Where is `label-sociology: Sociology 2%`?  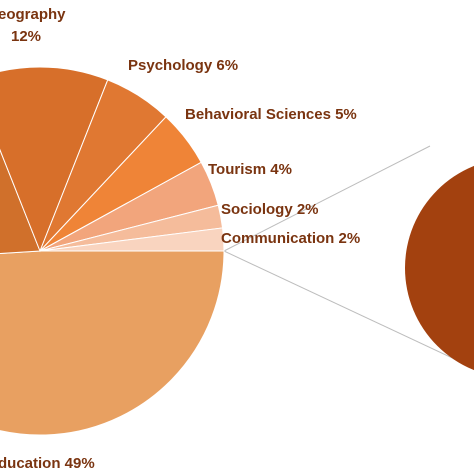
label-sociology: Sociology 2% is located at coordinates (270, 209).